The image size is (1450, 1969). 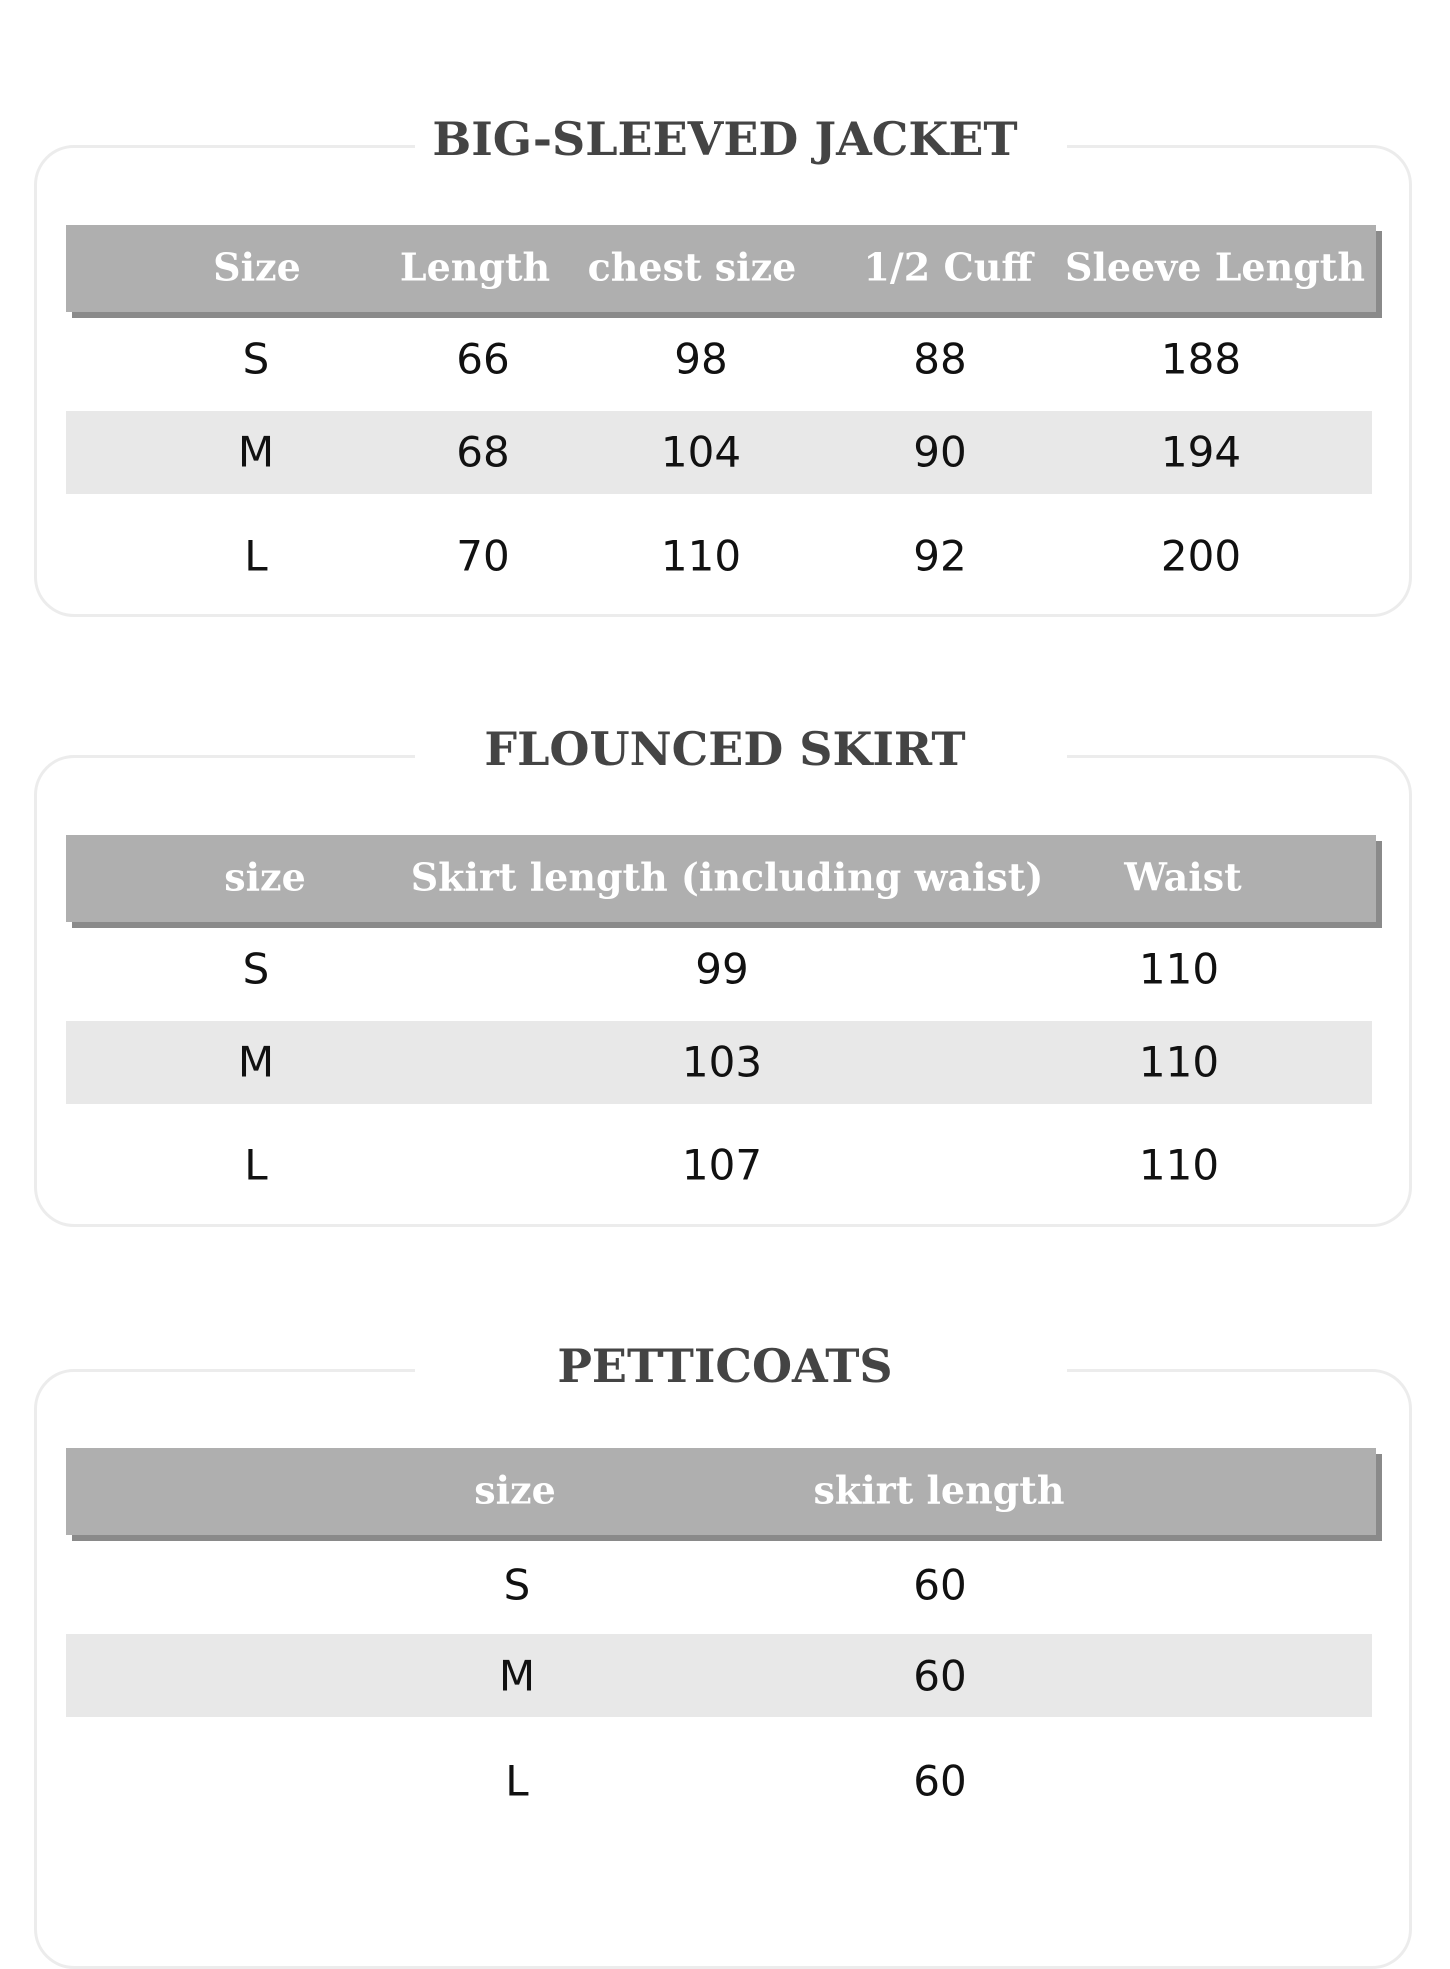 I want to click on table-cell: 104, so click(x=701, y=452).